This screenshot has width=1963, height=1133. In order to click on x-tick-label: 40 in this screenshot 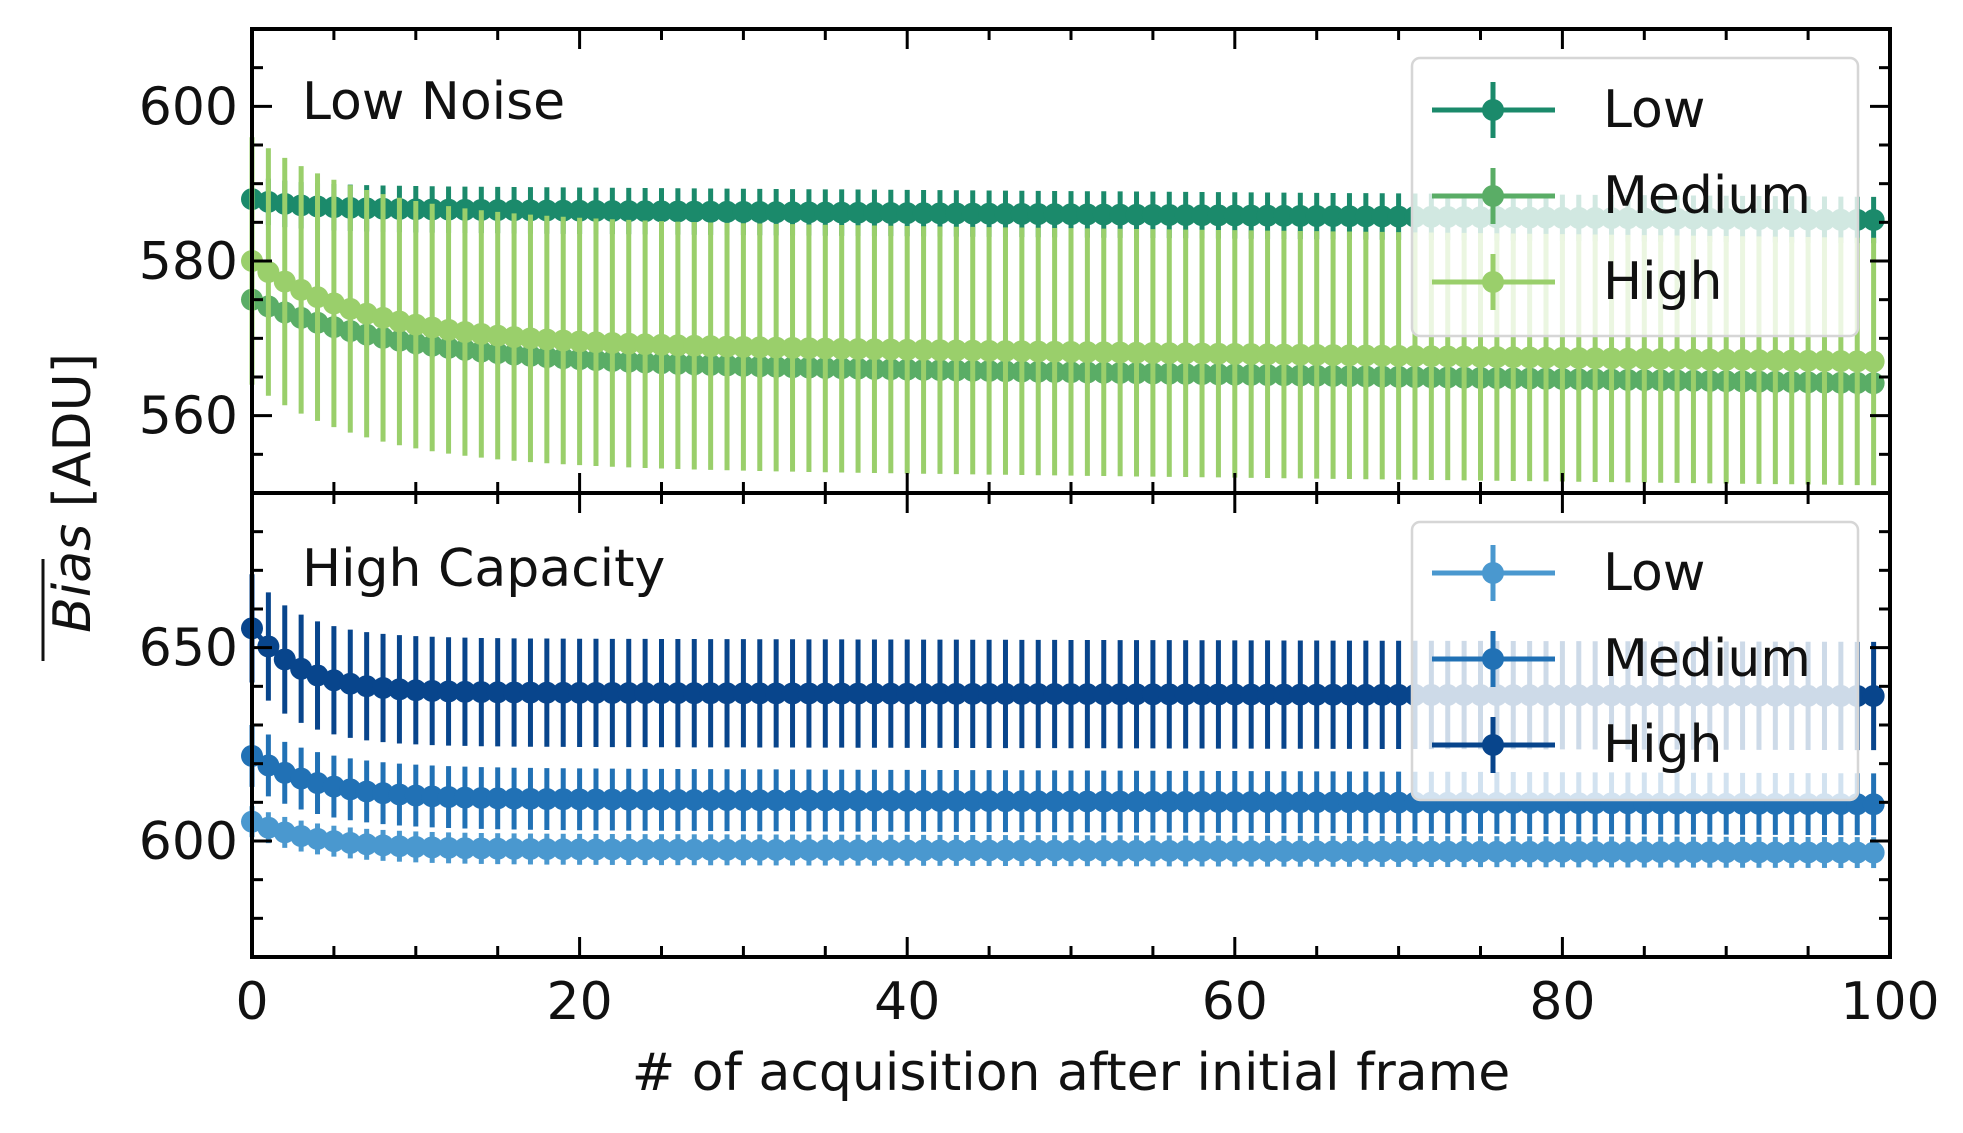, I will do `click(907, 1002)`.